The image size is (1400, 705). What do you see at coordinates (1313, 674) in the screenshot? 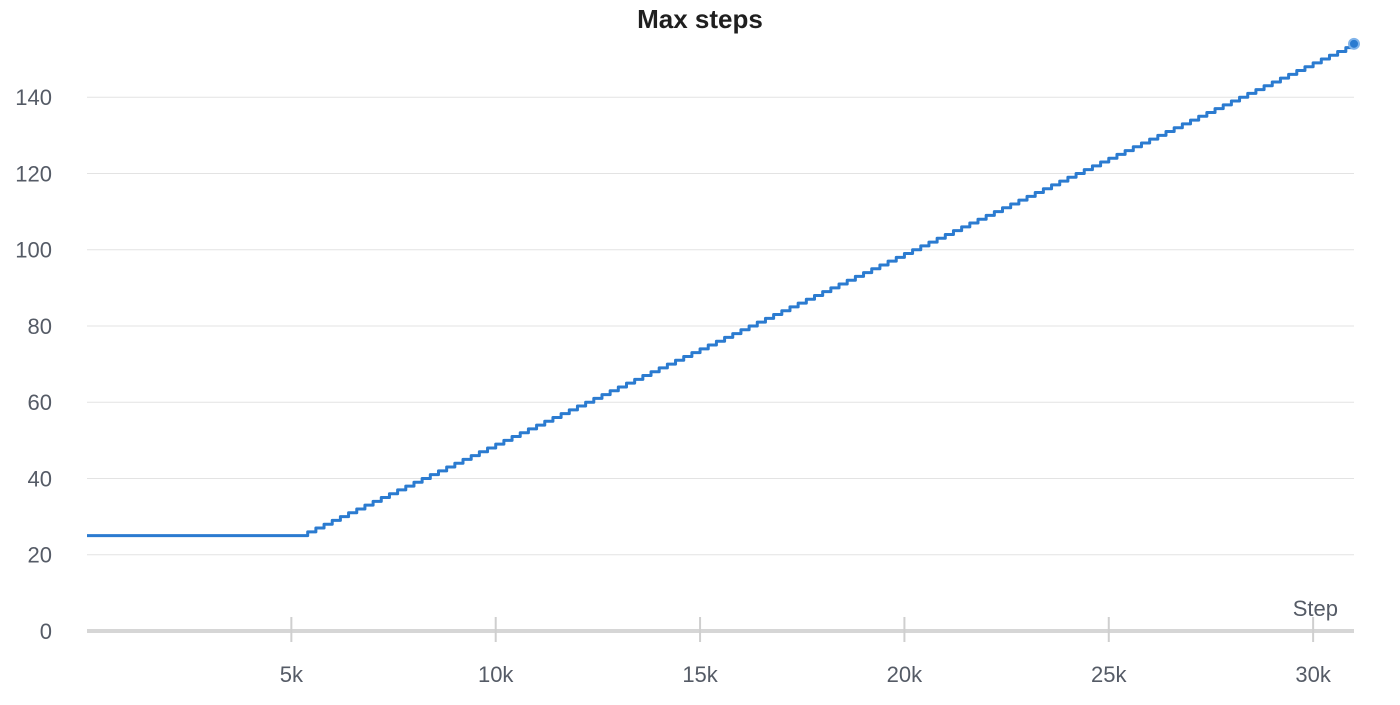
I see `x-tick-label: 30k` at bounding box center [1313, 674].